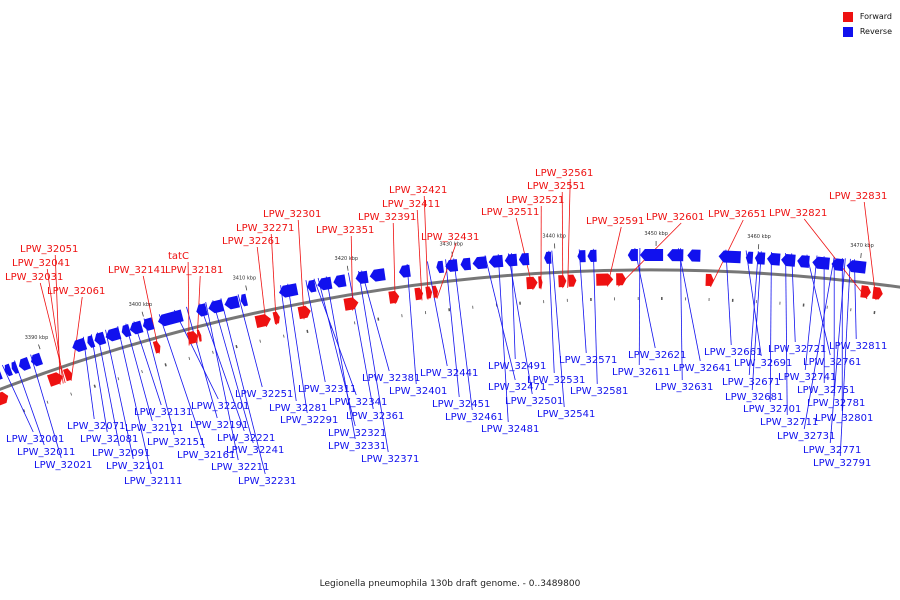 This screenshot has width=900, height=600. Describe the element at coordinates (358, 402) in the screenshot. I see `gene-label: LPW_32341` at that location.